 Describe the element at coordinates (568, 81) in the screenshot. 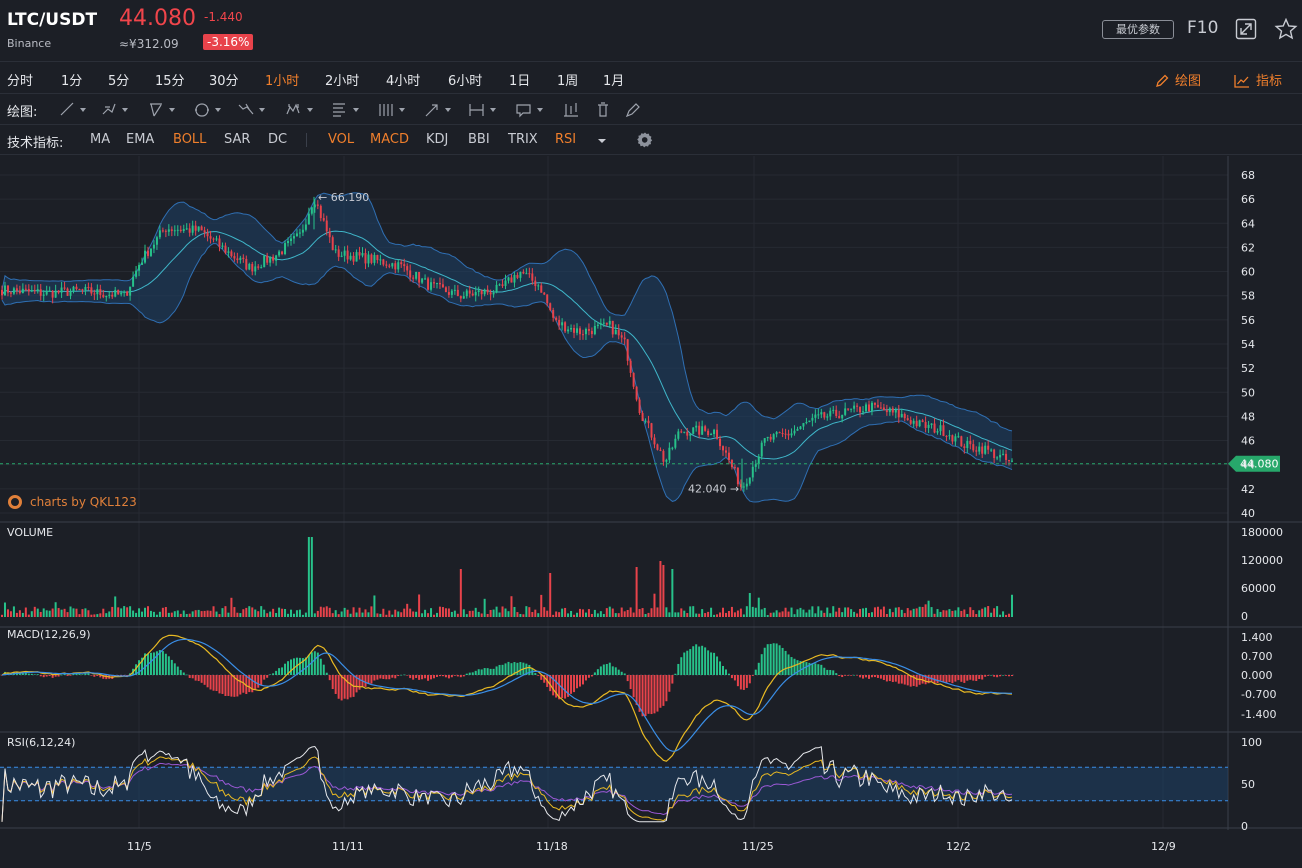

I see `period-1w: 1周` at that location.